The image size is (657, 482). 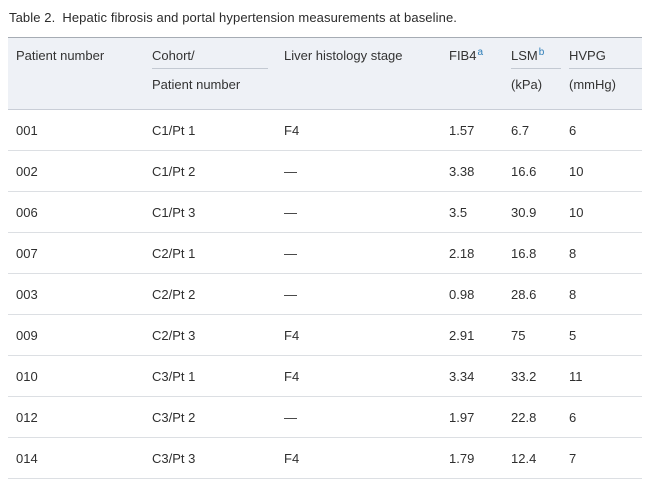 What do you see at coordinates (60, 55) in the screenshot?
I see `col-header-label: Patient number` at bounding box center [60, 55].